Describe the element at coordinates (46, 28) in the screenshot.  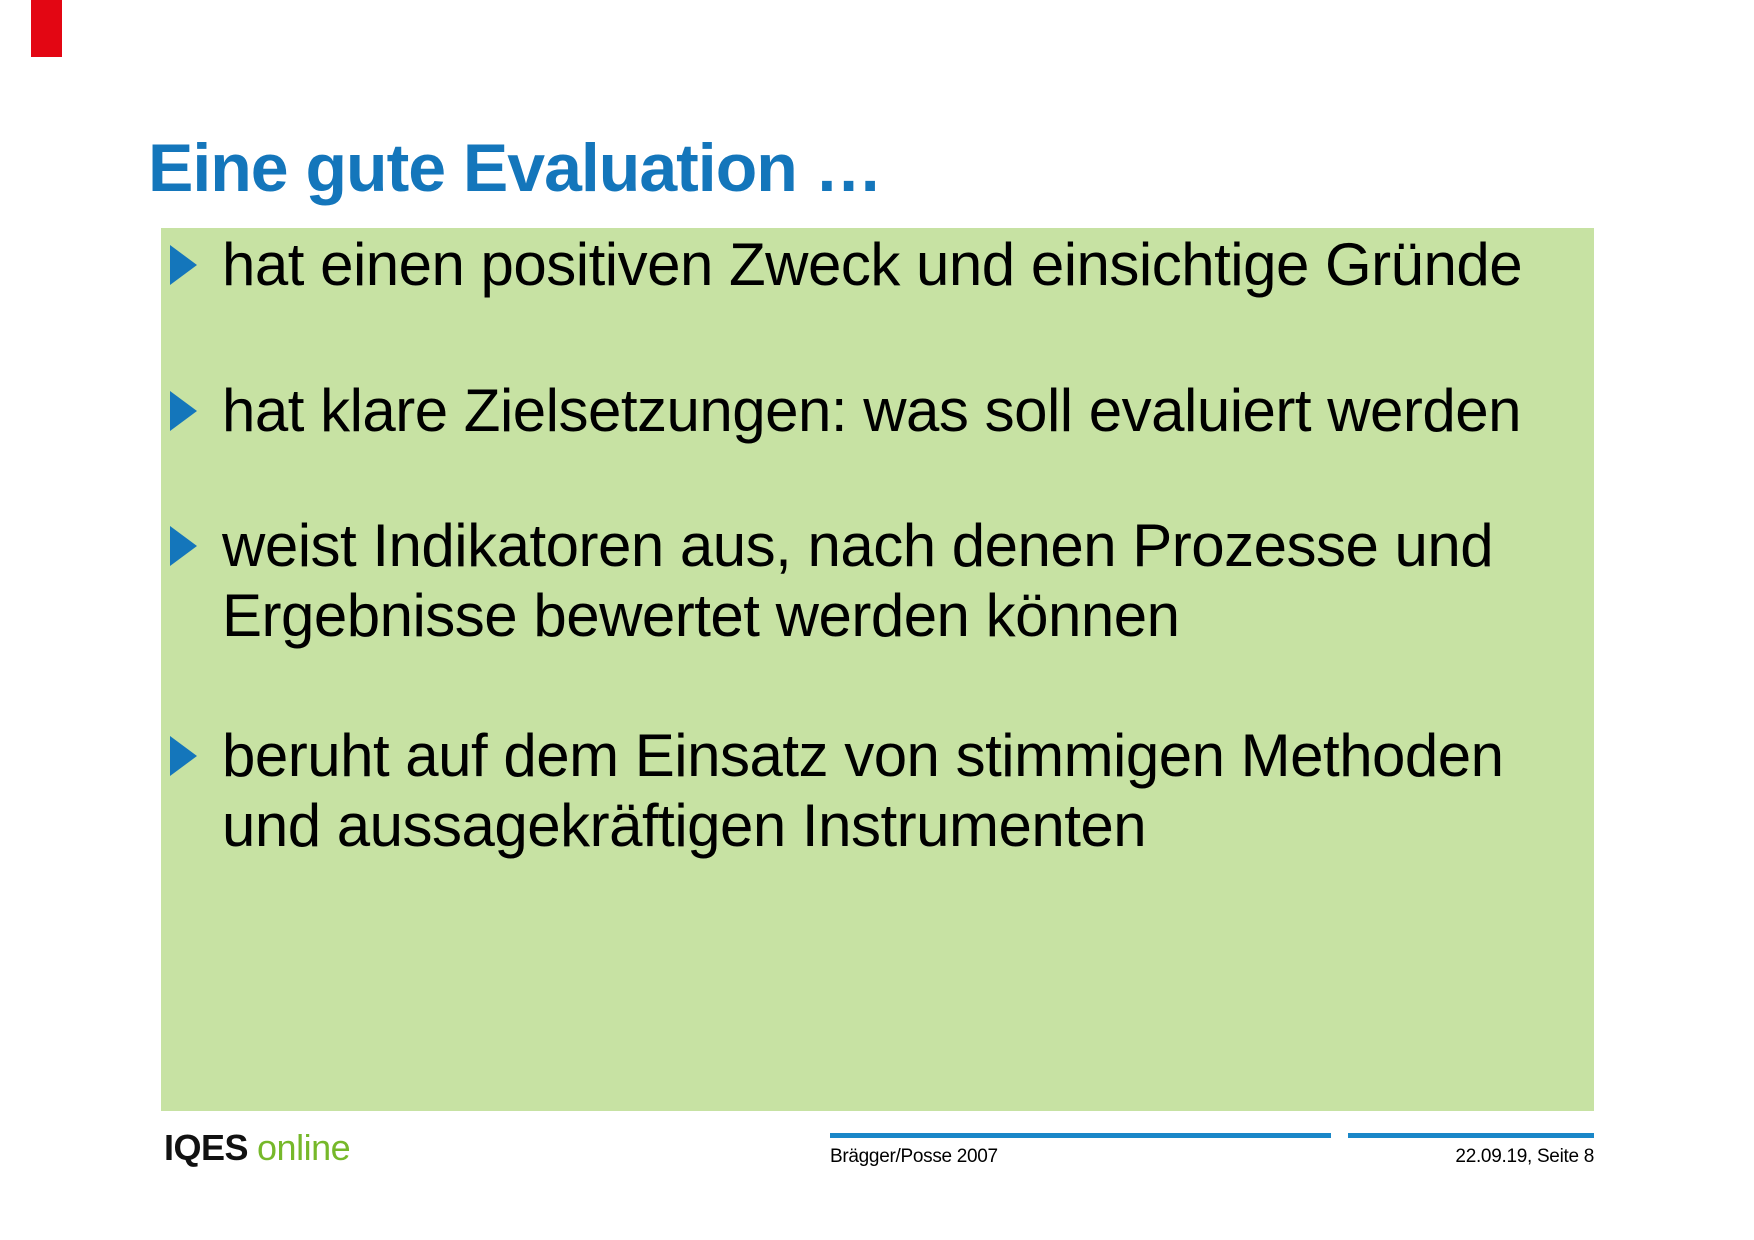
I see `red-accent-bar` at that location.